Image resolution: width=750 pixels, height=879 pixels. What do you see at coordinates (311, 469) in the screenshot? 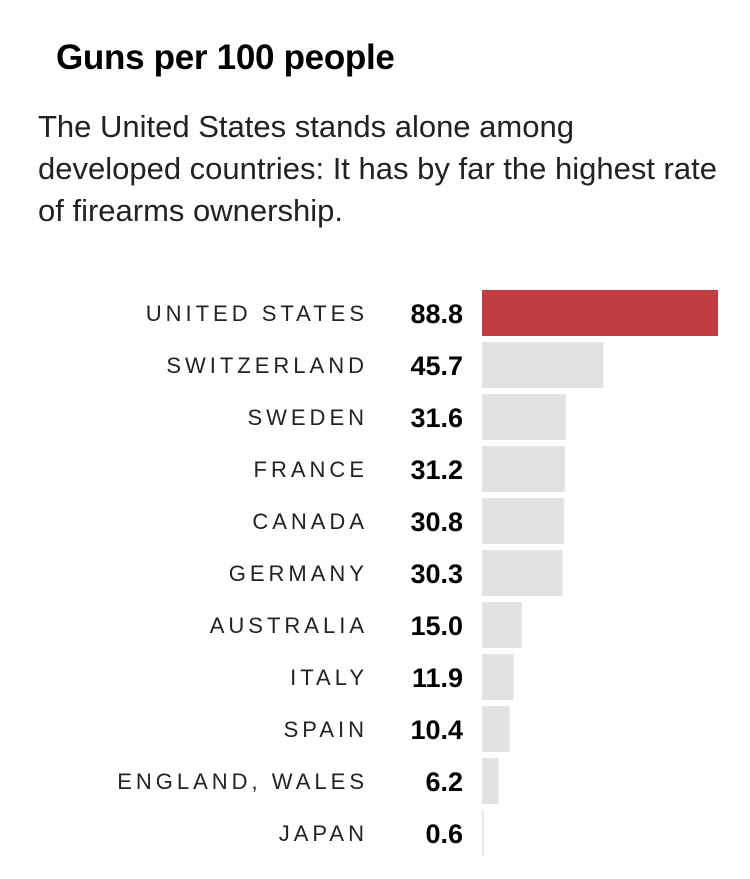
I see `category-label: FRANCE` at bounding box center [311, 469].